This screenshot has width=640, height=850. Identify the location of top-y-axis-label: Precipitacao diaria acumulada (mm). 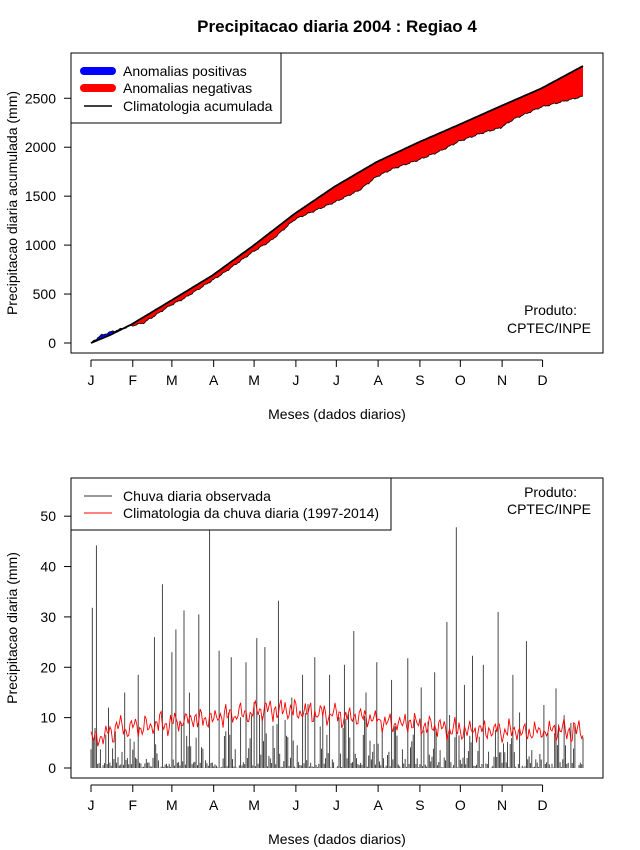
(12, 203).